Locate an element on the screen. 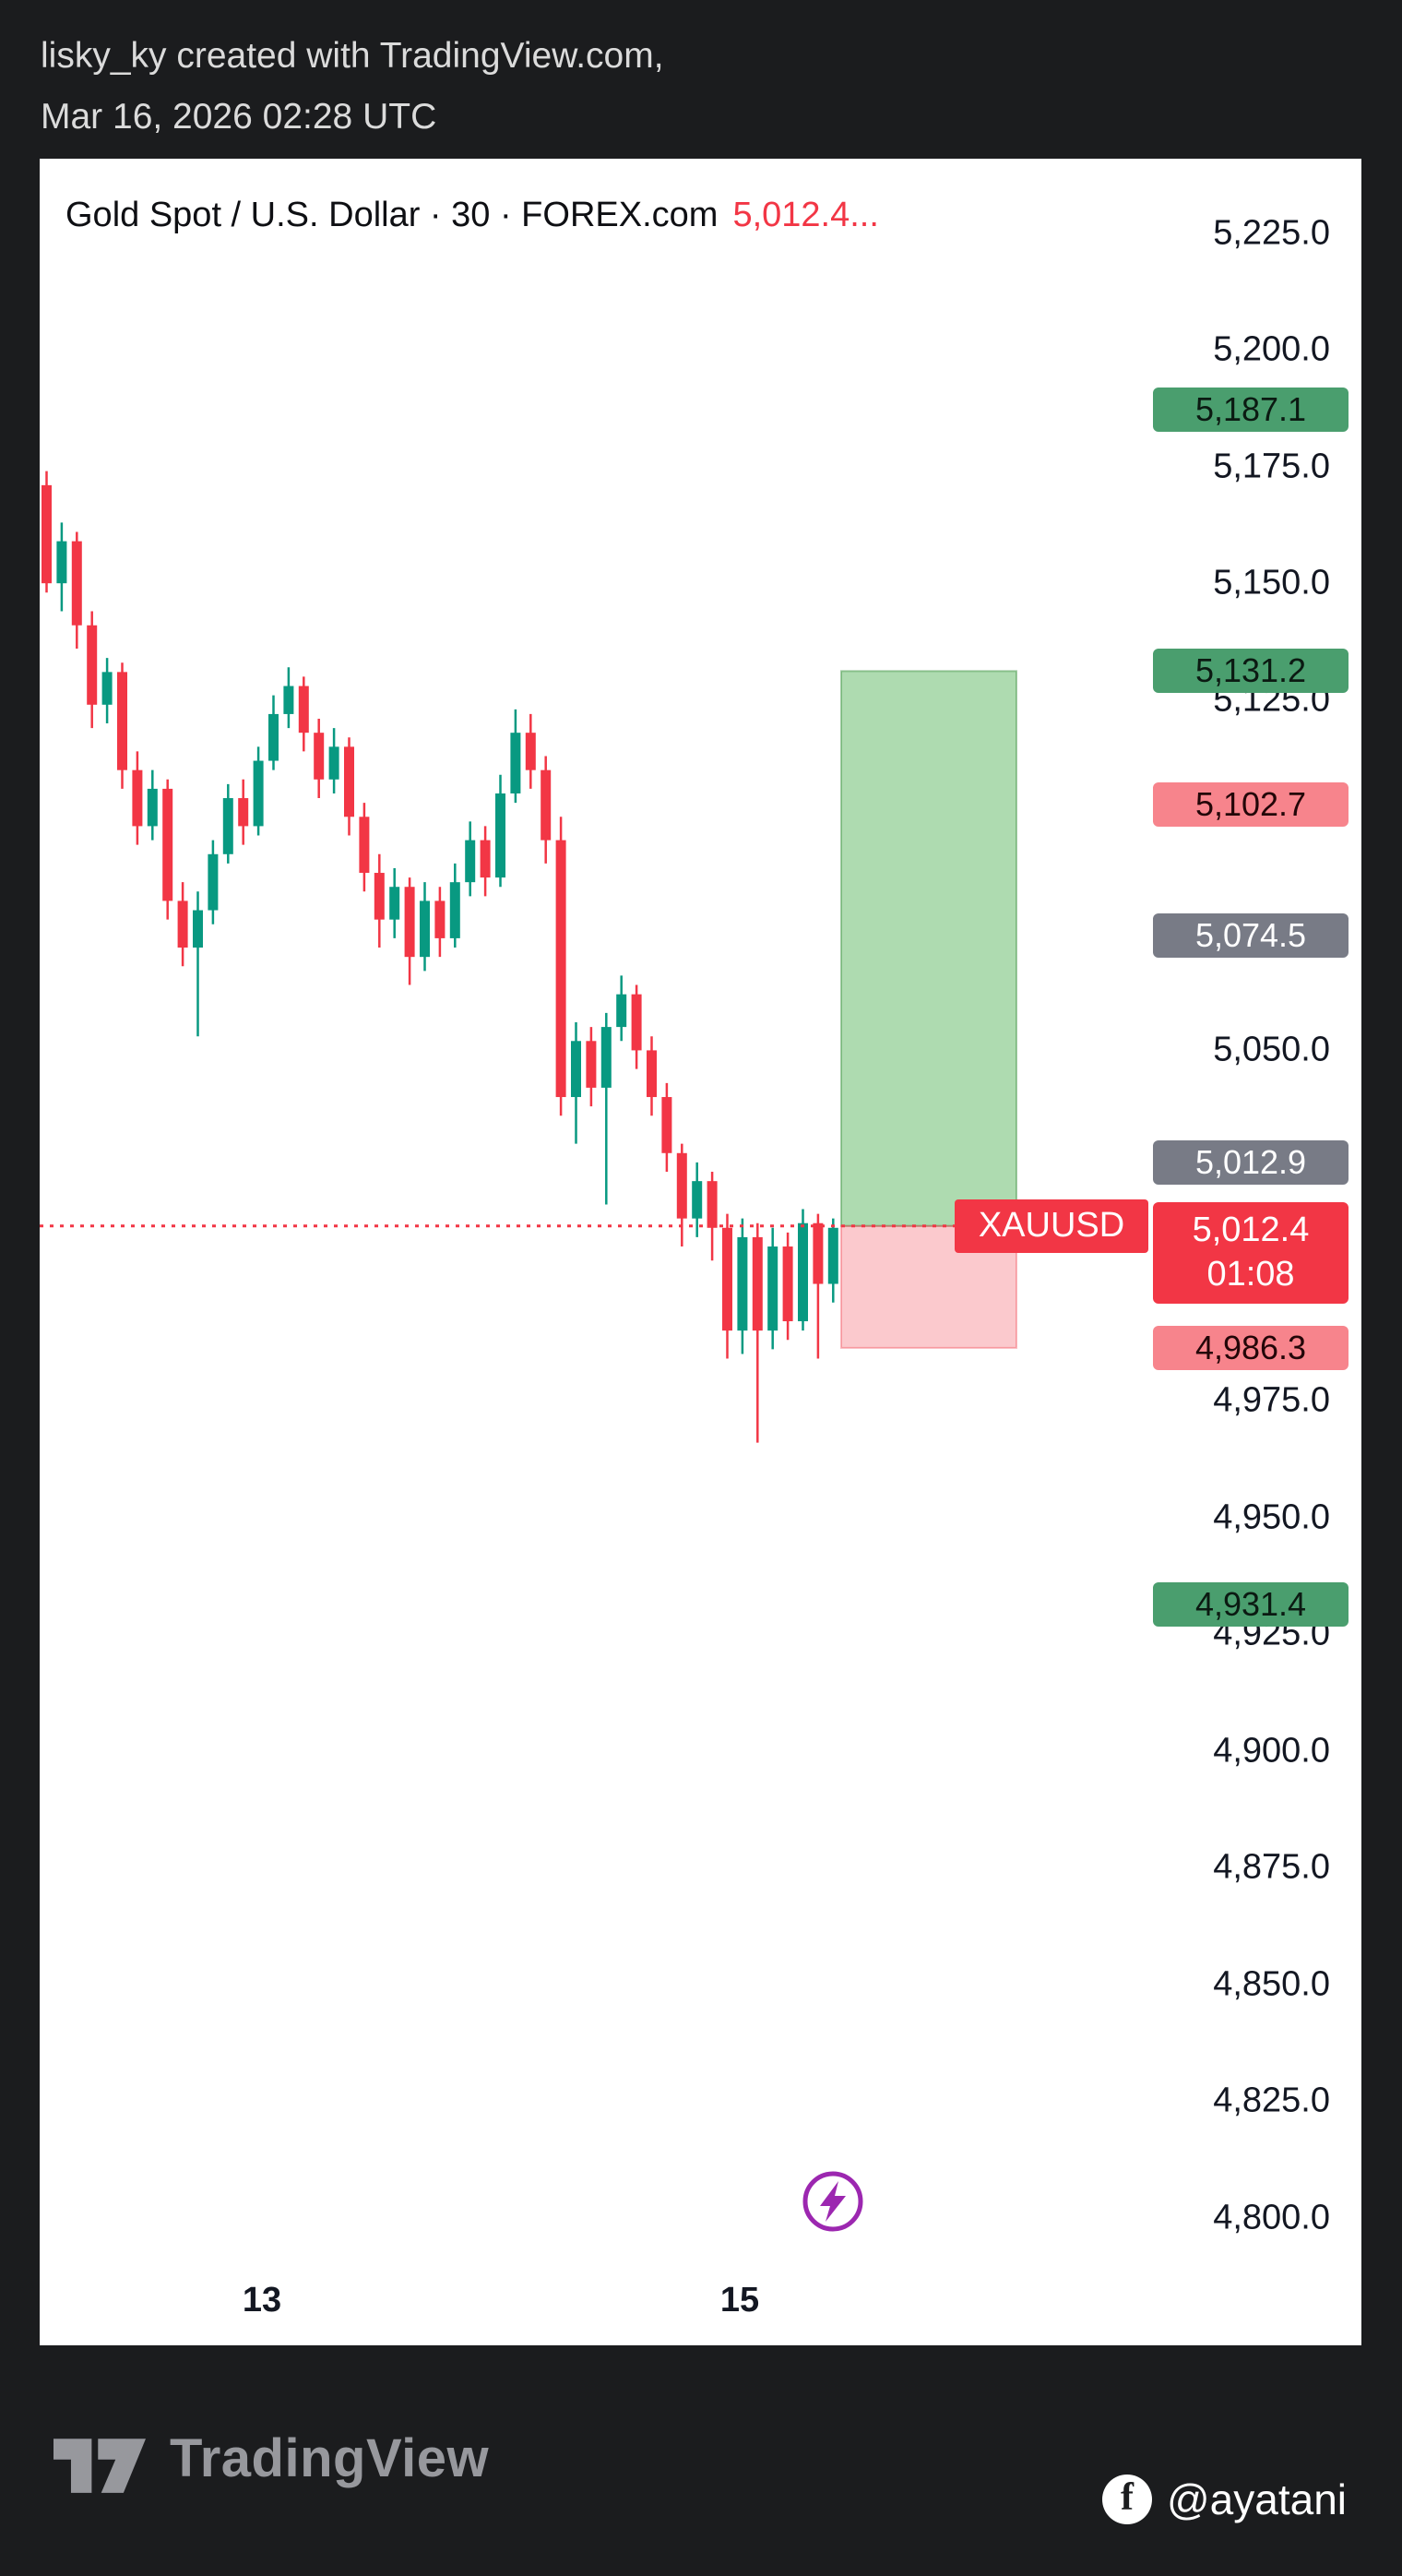 Image resolution: width=1402 pixels, height=2576 pixels. symbol-flag-label: XAUUSD is located at coordinates (1051, 1226).